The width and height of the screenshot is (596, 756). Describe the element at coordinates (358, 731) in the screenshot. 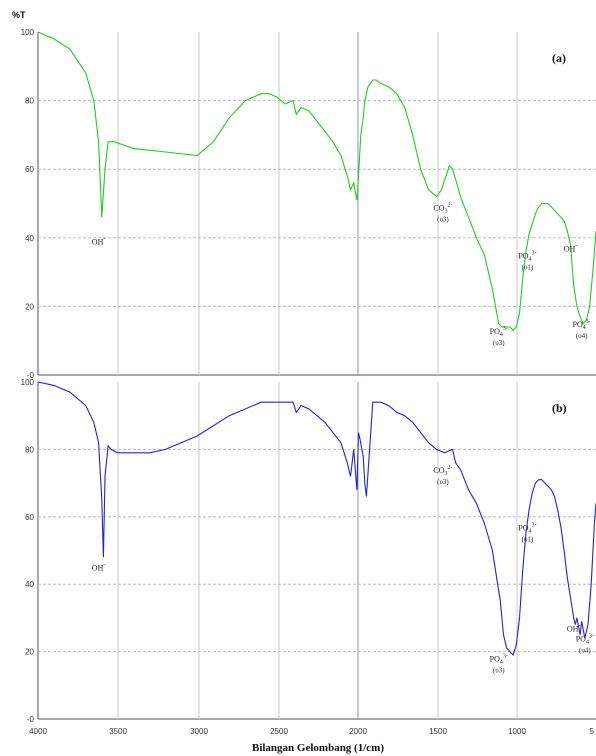

I see `x-tick-label: 2000` at that location.